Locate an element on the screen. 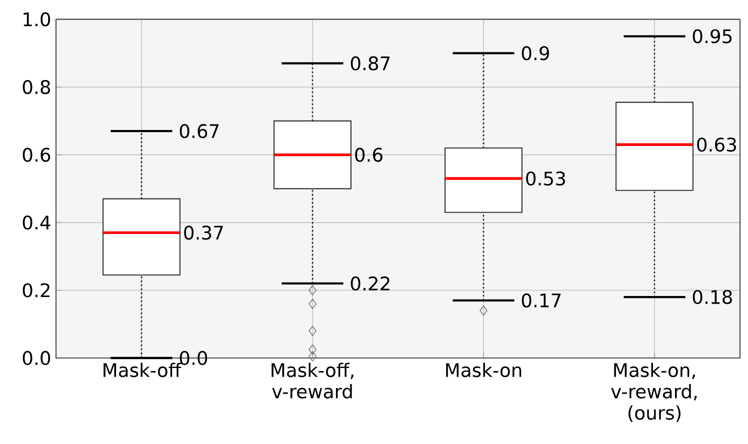 Image resolution: width=748 pixels, height=444 pixels. y-tick-label: 0.8 is located at coordinates (36, 87).